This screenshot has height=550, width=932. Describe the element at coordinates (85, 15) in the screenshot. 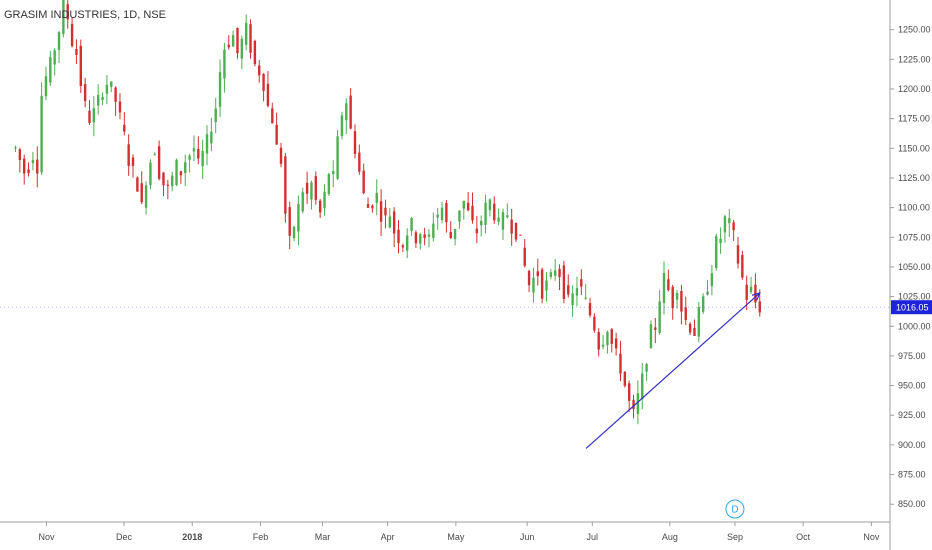

I see `chart-title: GRASIM INDUSTRIES, 1D, NSE` at that location.